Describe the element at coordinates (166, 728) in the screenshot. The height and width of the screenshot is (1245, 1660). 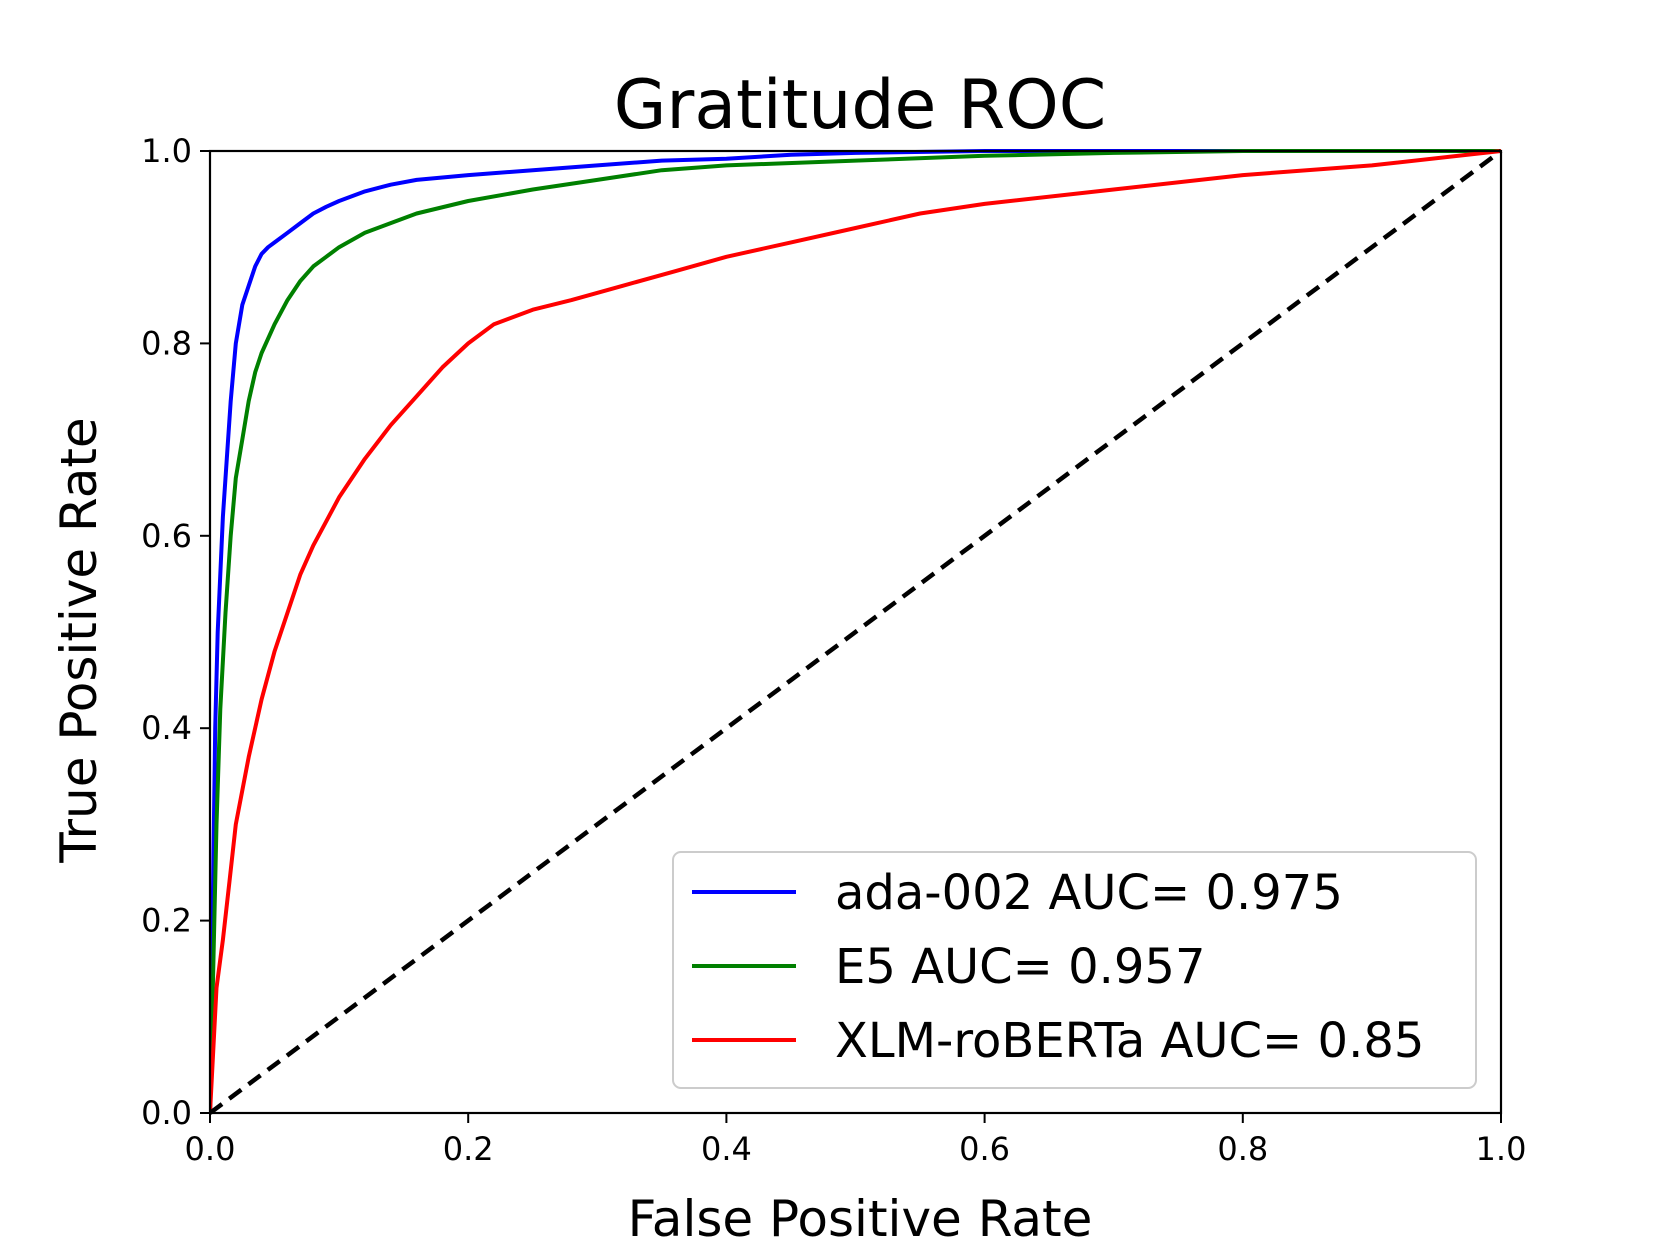
I see `y-tick-label: 0.4` at that location.